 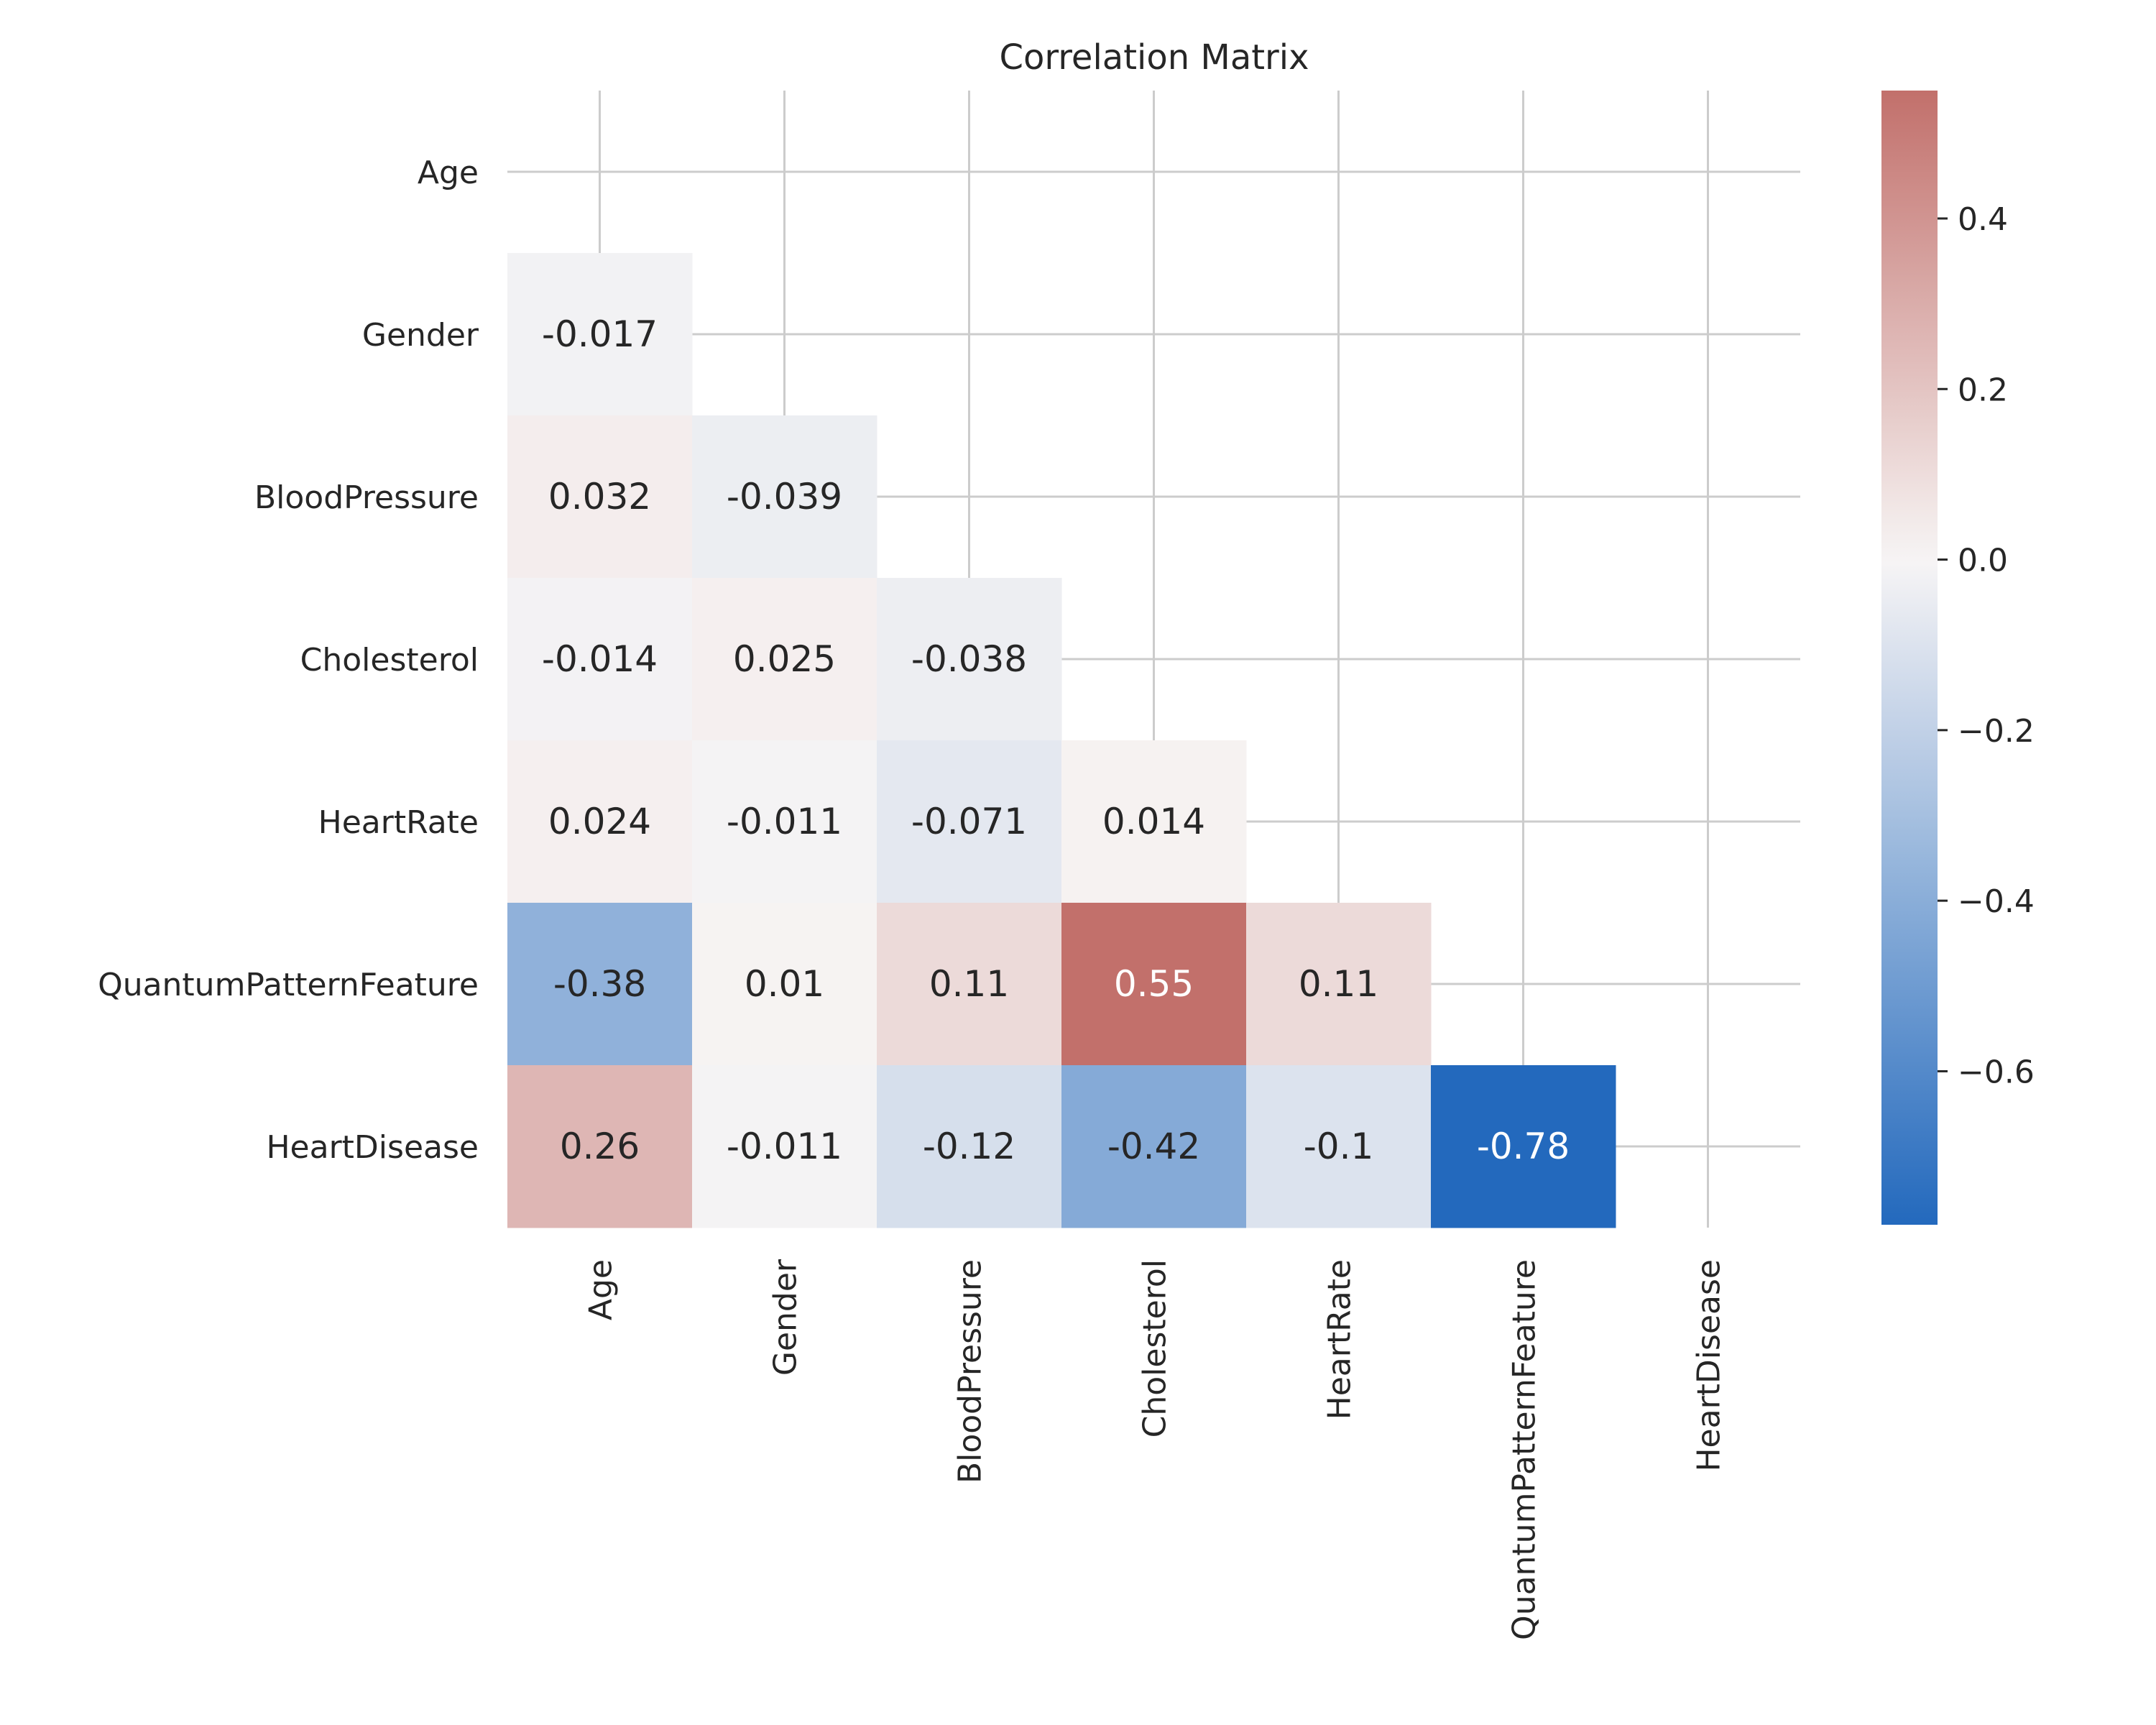 I want to click on cell-value-label: 0.55, so click(x=1154, y=984).